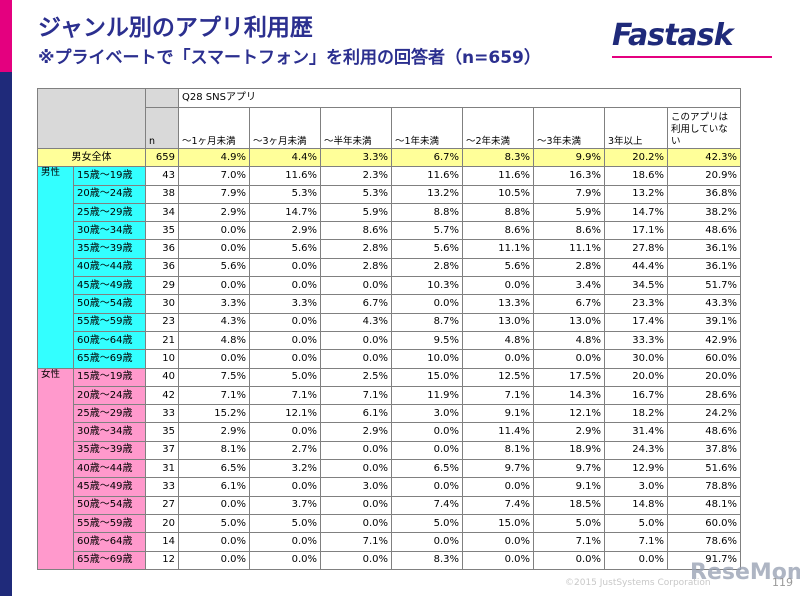 Image resolution: width=800 pixels, height=596 pixels. I want to click on value-cell: 3.4%, so click(569, 286).